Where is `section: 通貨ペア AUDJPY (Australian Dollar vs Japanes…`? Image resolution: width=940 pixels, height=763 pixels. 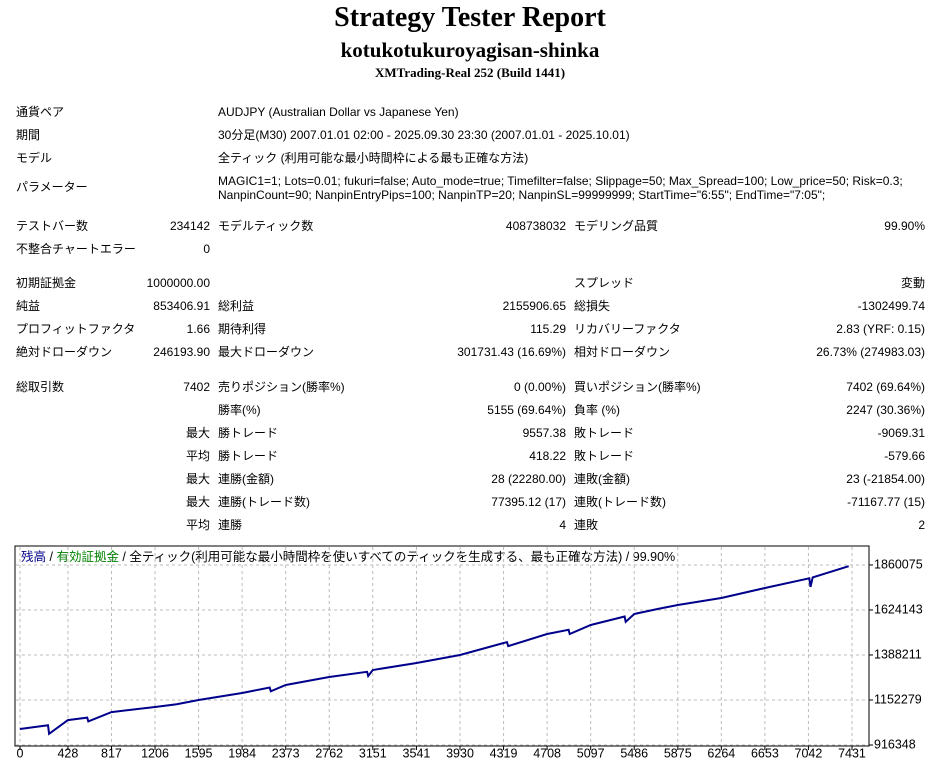 section: 通貨ペア AUDJPY (Australian Dollar vs Japanes… is located at coordinates (470, 153).